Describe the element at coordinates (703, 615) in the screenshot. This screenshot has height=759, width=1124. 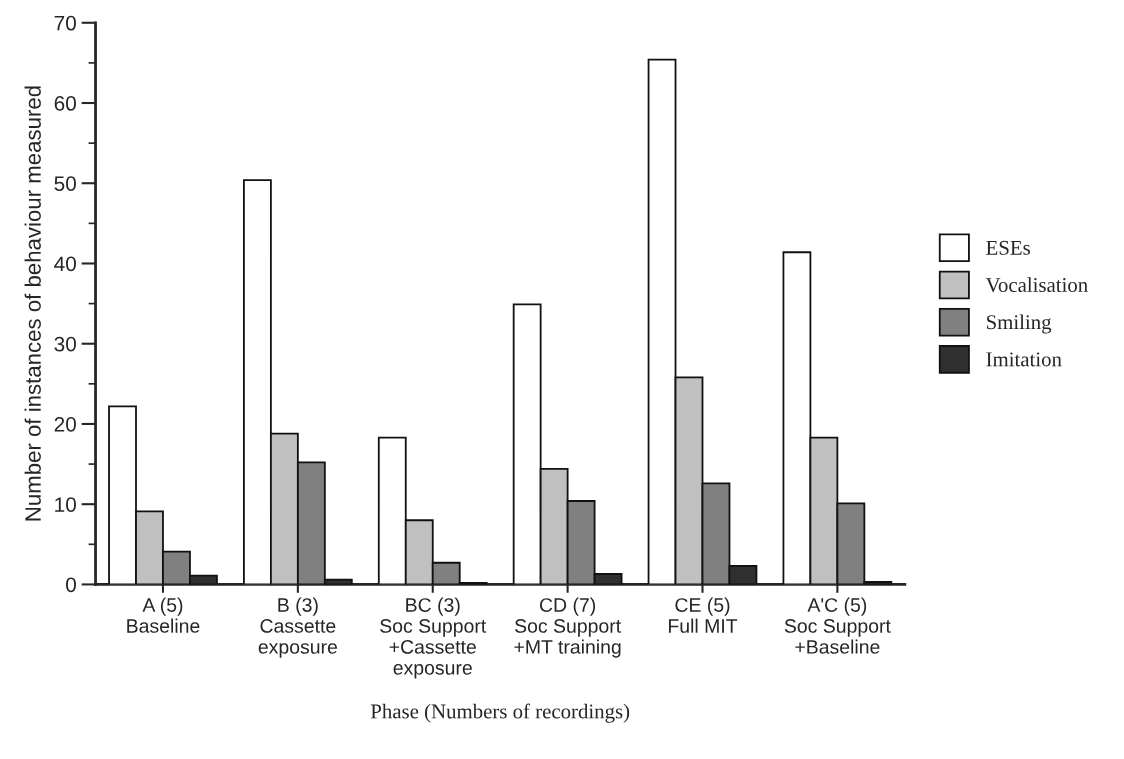
I see `x-tick-label: CE (5) Full MIT` at that location.